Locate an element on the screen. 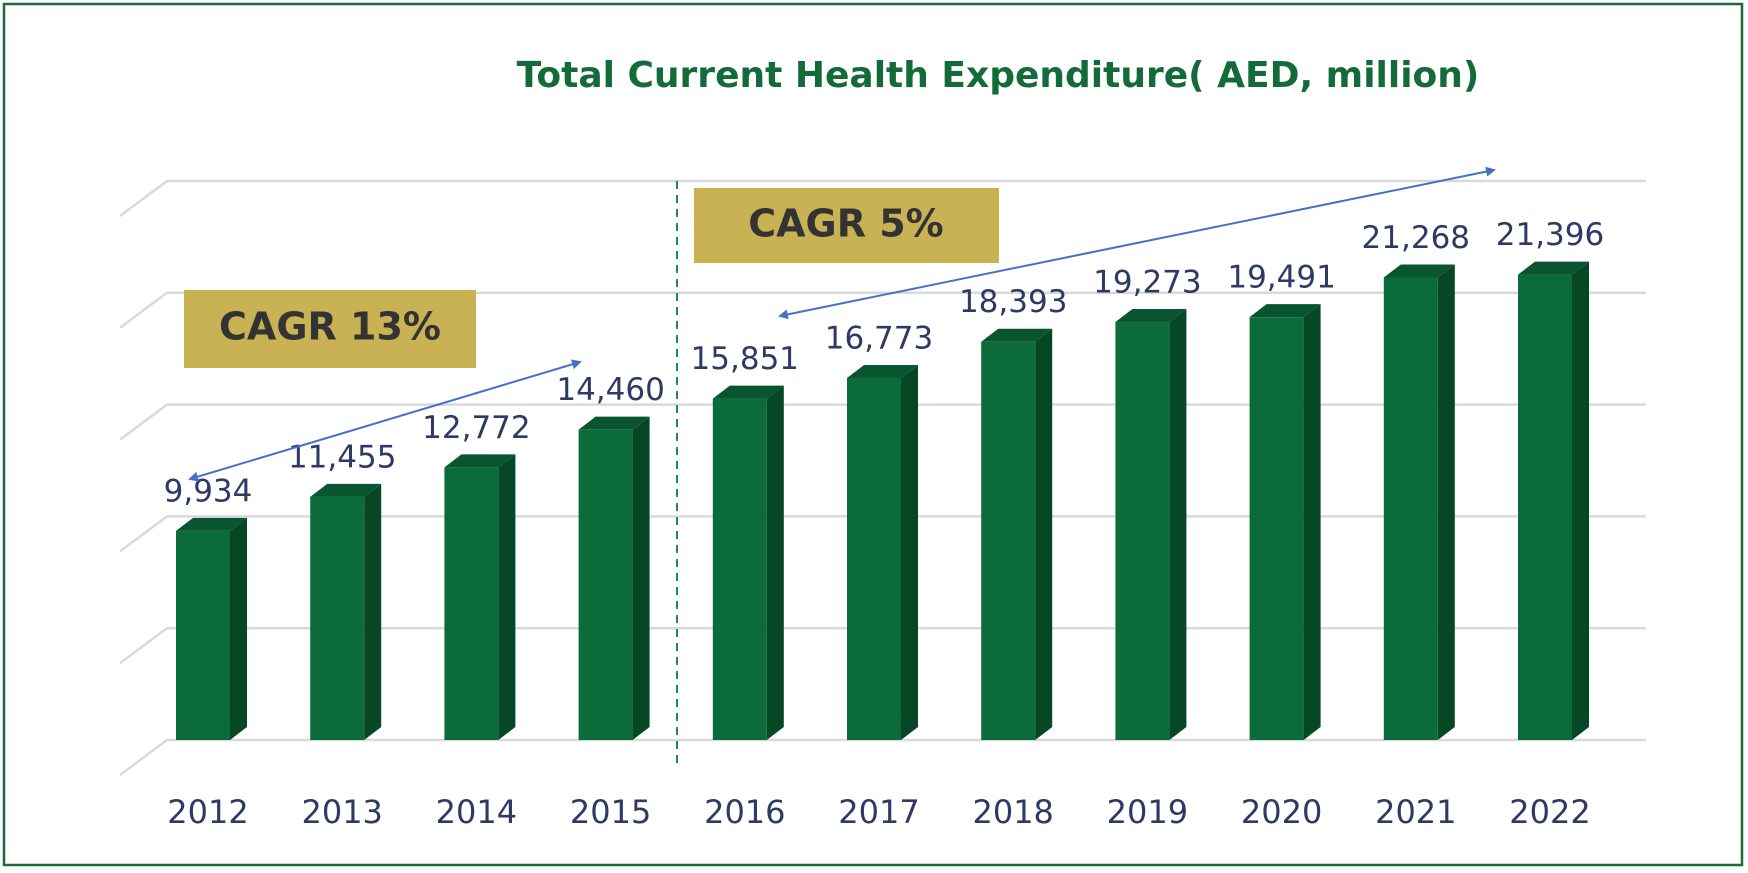  x-tick-label: 2013 is located at coordinates (341, 812).